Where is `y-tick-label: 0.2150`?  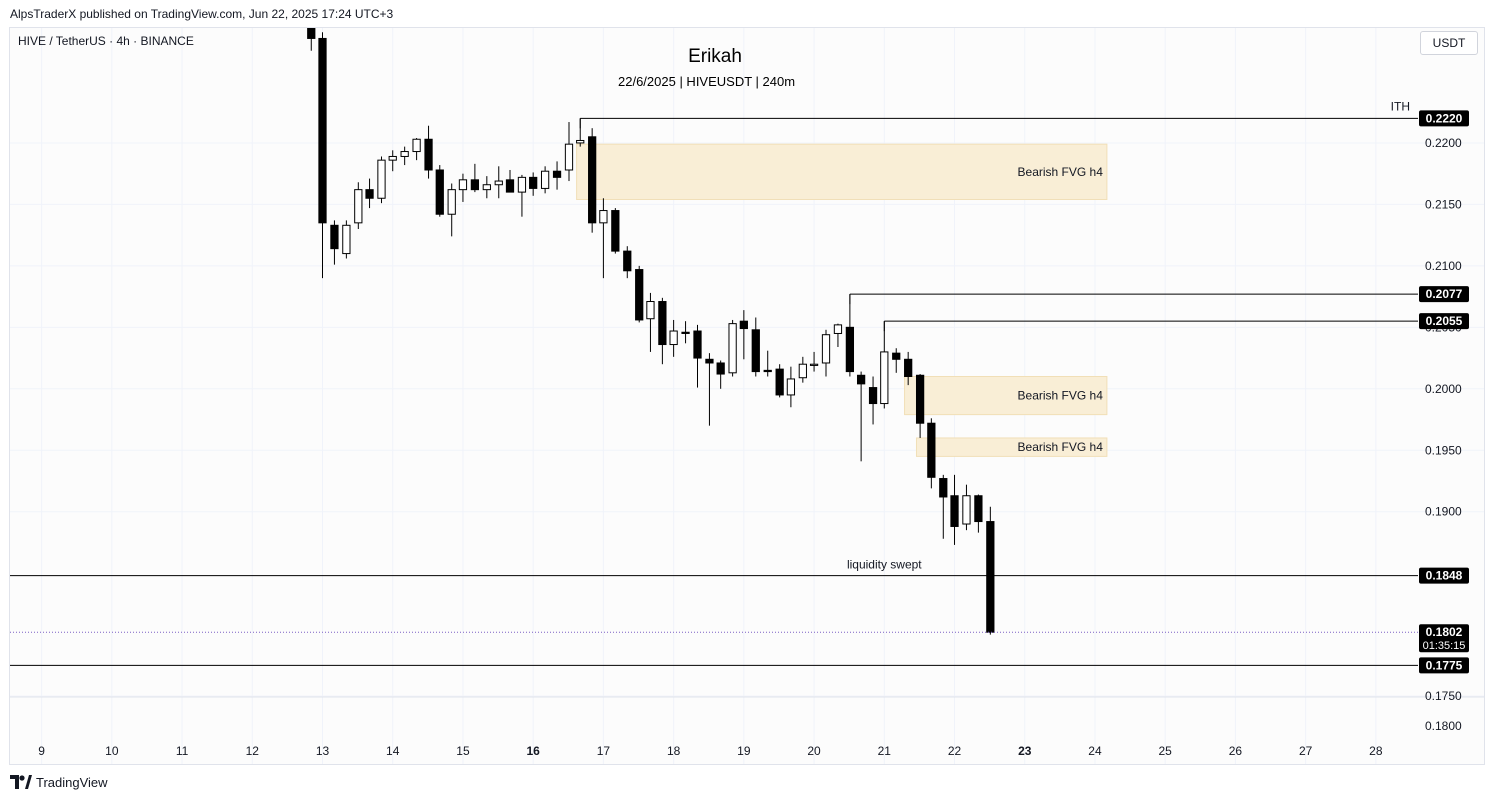
y-tick-label: 0.2150 is located at coordinates (1443, 204).